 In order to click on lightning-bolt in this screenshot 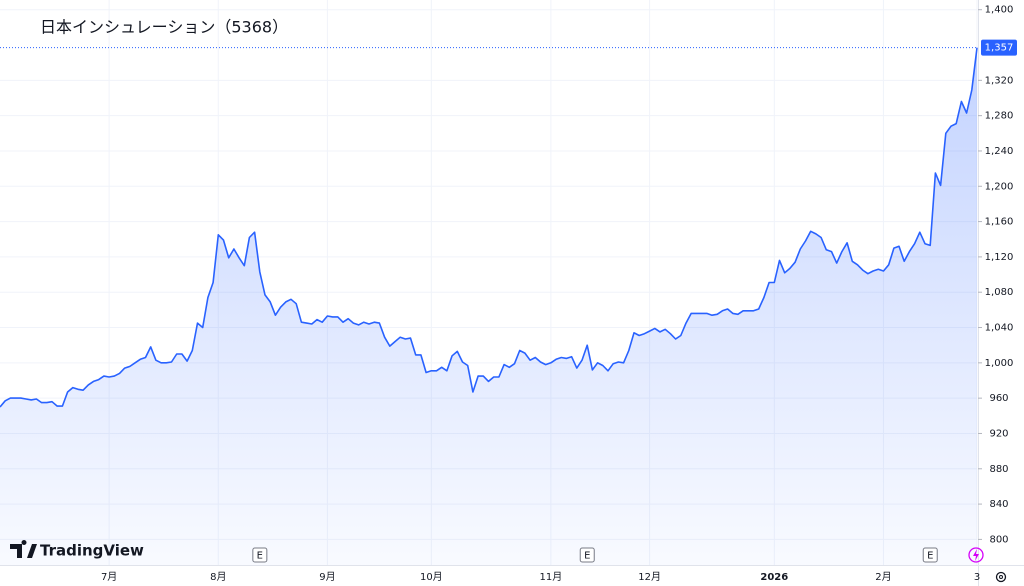, I will do `click(976, 555)`.